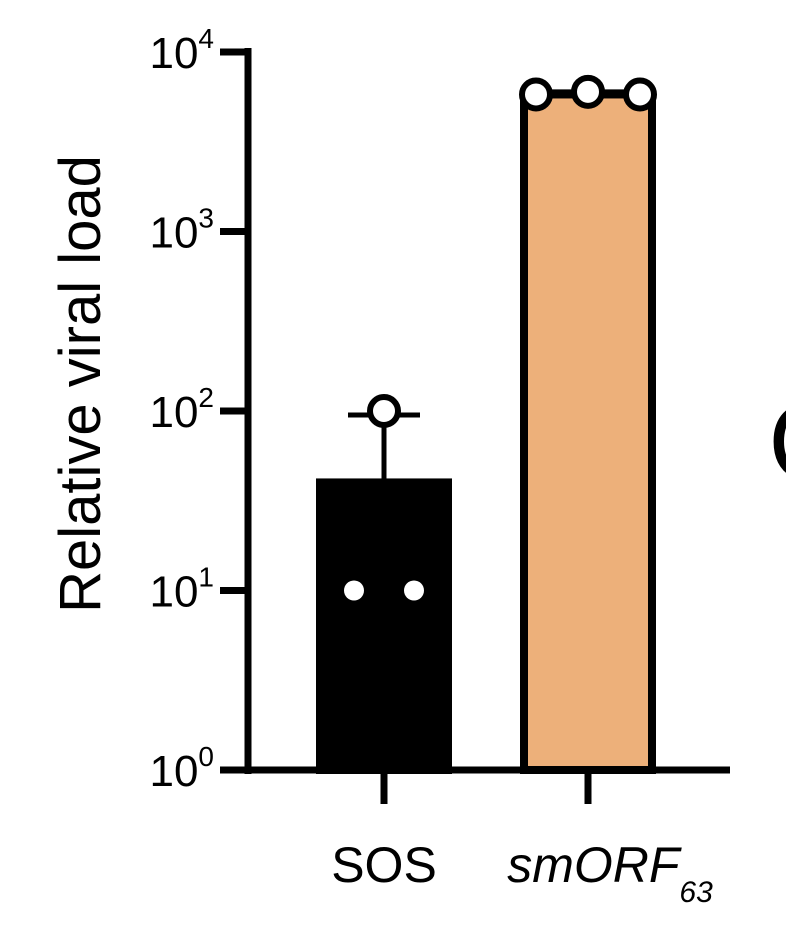 Image resolution: width=786 pixels, height=948 pixels. What do you see at coordinates (610, 873) in the screenshot?
I see `x-tick-label: smORF63` at bounding box center [610, 873].